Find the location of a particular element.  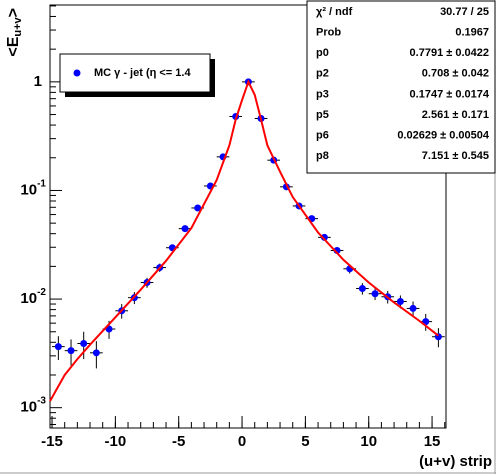

x-tick-label: -5 is located at coordinates (178, 441).